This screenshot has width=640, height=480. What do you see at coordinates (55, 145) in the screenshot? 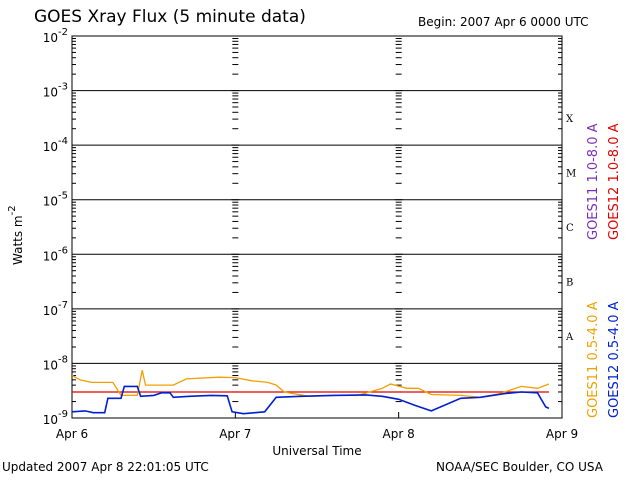
I see `y-tick-label: 10⁻⁴` at bounding box center [55, 145].